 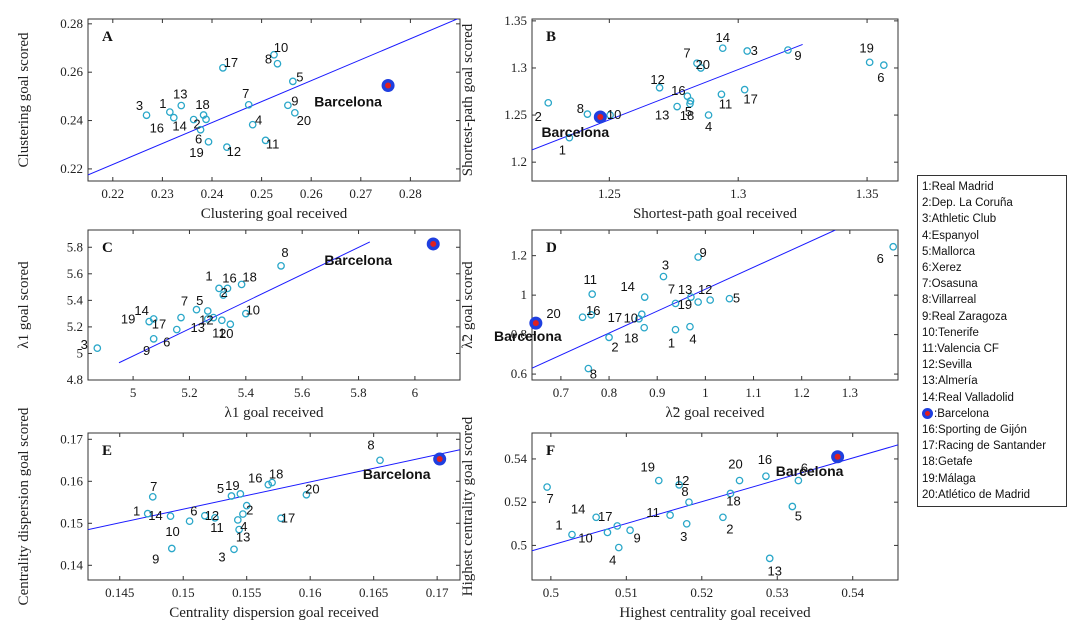 I want to click on point-label-7: 7, so click(x=671, y=288).